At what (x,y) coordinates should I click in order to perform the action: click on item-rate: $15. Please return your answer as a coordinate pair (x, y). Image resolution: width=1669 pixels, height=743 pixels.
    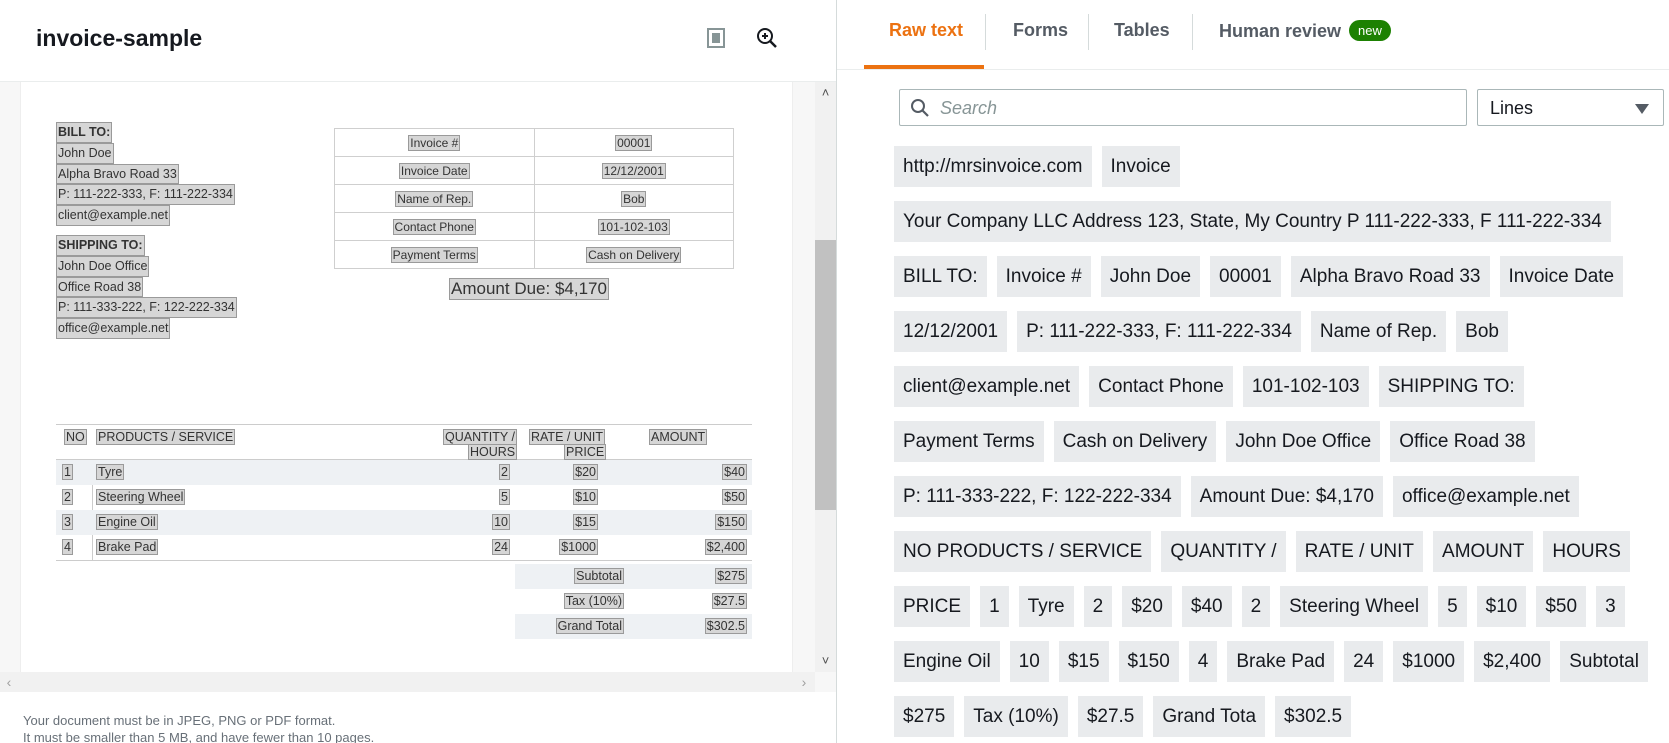
    Looking at the image, I should click on (585, 522).